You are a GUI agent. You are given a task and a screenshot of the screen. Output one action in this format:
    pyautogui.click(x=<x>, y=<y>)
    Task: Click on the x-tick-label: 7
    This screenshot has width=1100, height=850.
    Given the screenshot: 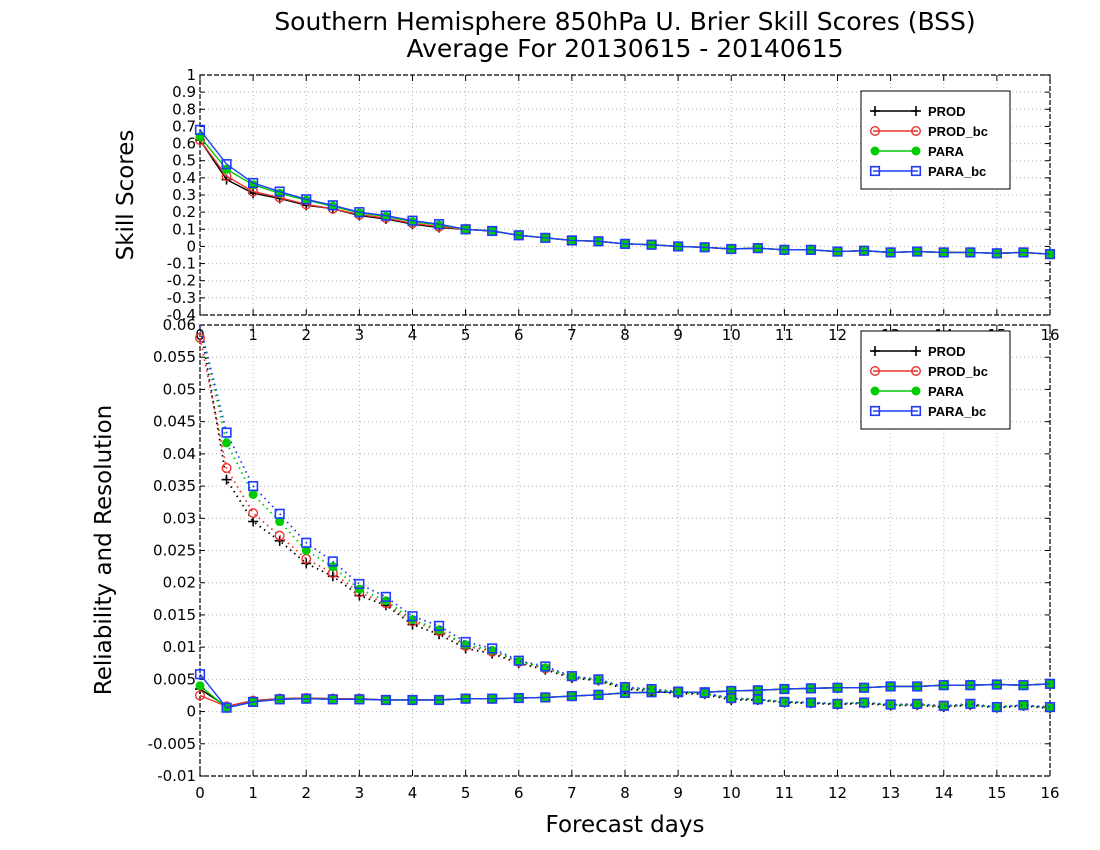 What is the action you would take?
    pyautogui.click(x=572, y=335)
    